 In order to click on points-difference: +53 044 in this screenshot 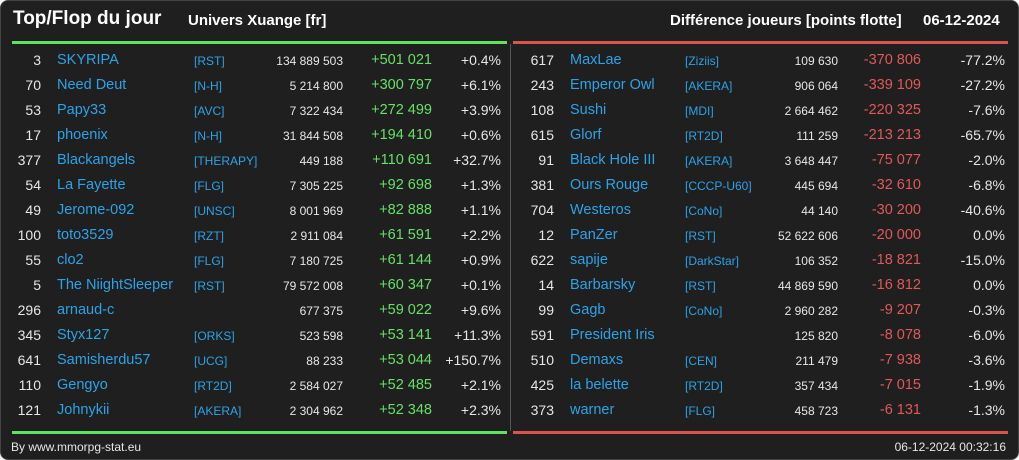, I will do `click(405, 360)`.